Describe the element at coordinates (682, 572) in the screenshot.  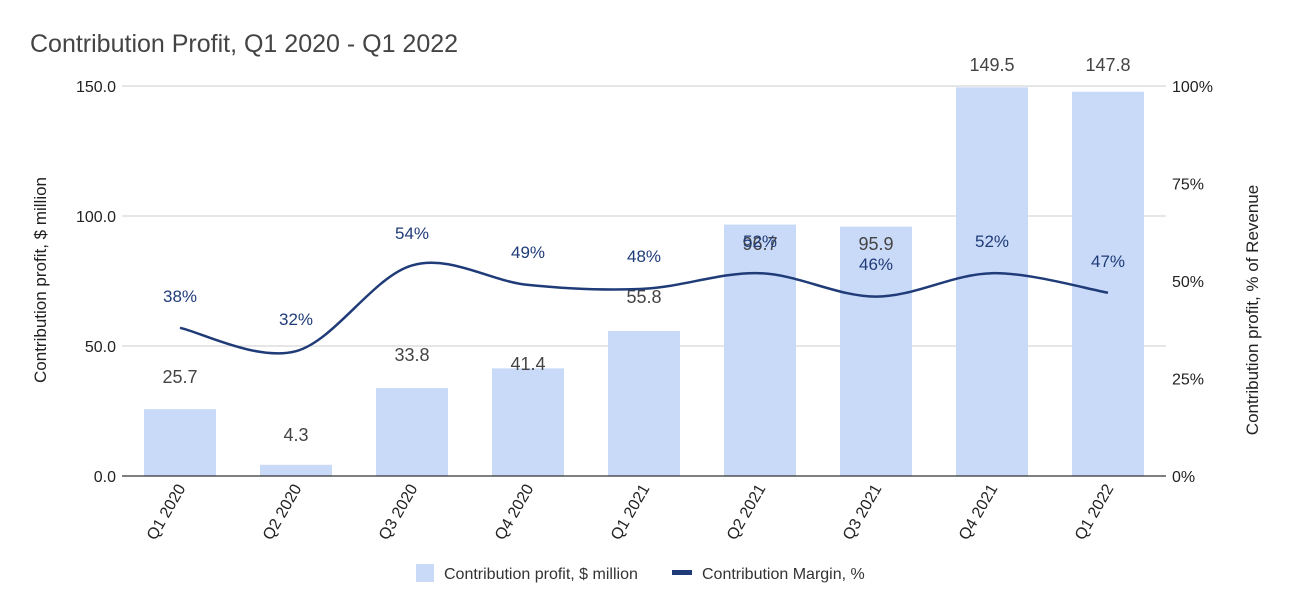
I see `legend-swatch-line` at that location.